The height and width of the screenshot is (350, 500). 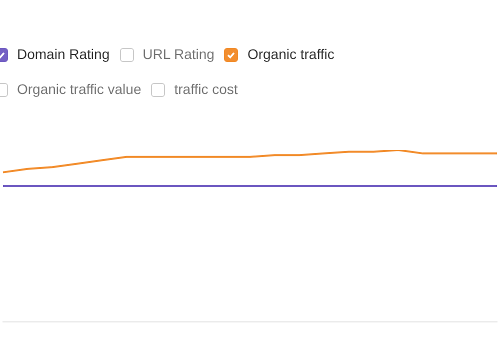 I want to click on text: URL Rating, so click(x=178, y=54).